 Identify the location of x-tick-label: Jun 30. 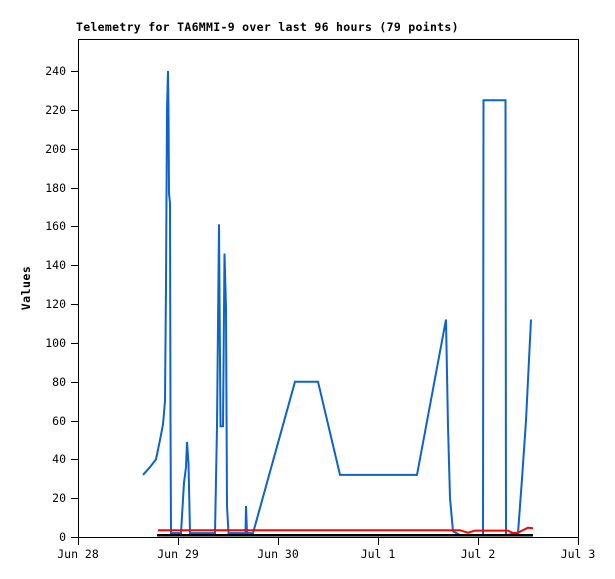
(278, 554).